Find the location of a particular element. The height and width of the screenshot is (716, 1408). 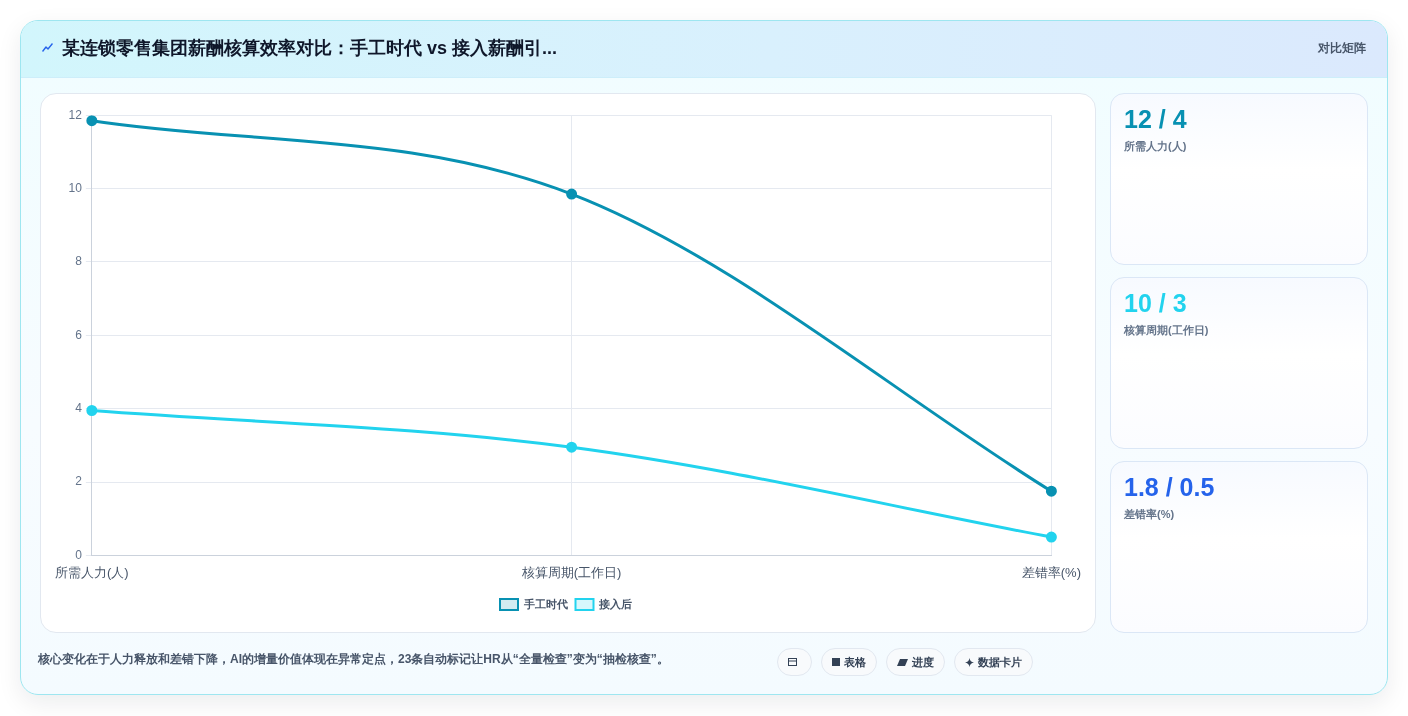

x-tick-label: 核算周期(工作日) is located at coordinates (571, 572).